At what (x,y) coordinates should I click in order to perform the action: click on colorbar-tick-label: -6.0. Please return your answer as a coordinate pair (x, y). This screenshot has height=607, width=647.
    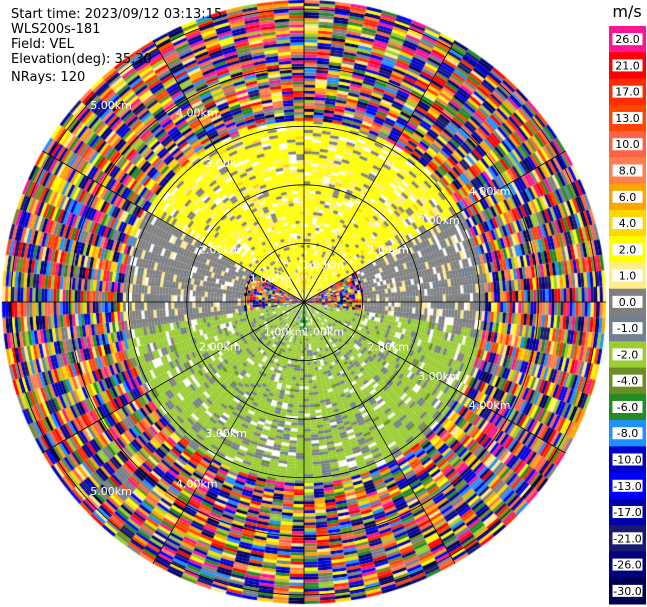
    Looking at the image, I should click on (627, 407).